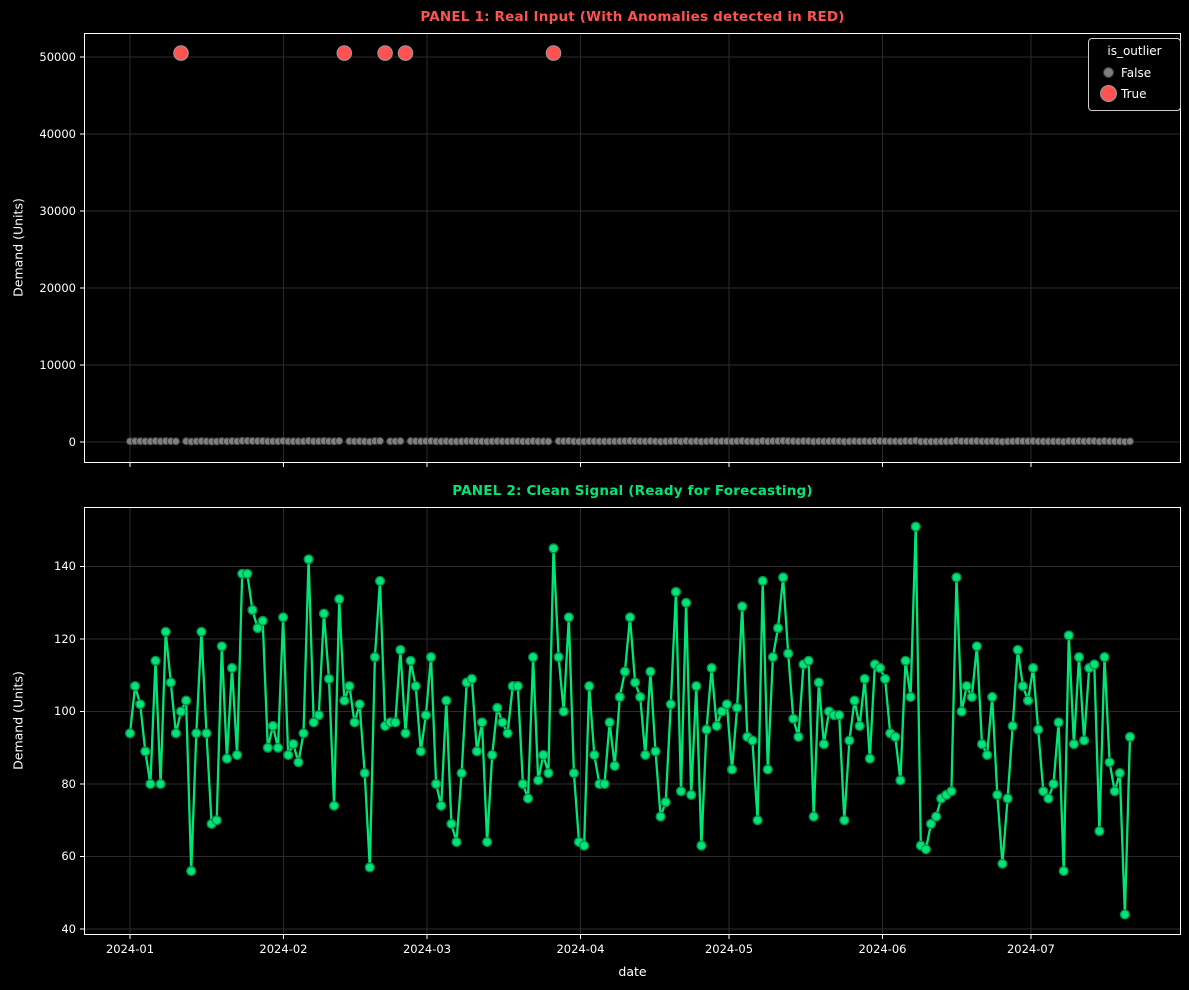 This screenshot has height=990, width=1189. What do you see at coordinates (68, 783) in the screenshot?
I see `panel2-y-tick-label: 80` at bounding box center [68, 783].